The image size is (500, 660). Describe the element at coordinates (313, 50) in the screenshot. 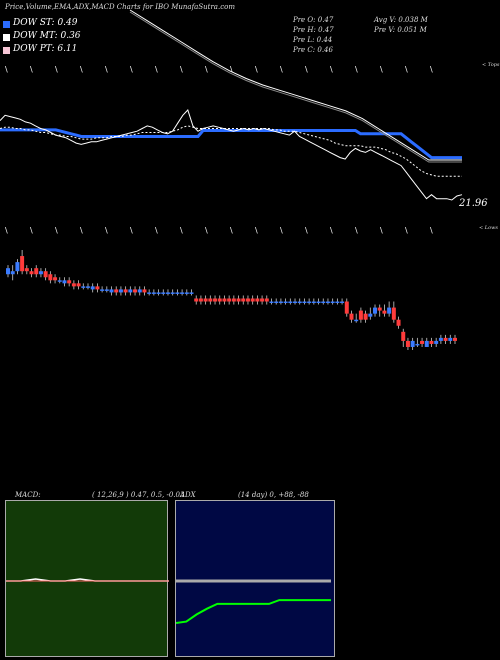

I see `info-pre-close: Pre C: 0.46` at that location.